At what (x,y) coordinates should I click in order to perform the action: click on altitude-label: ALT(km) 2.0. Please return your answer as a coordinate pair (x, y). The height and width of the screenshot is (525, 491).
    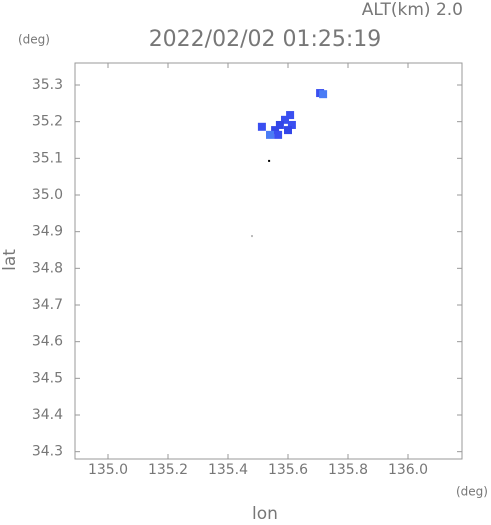
    Looking at the image, I should click on (412, 10).